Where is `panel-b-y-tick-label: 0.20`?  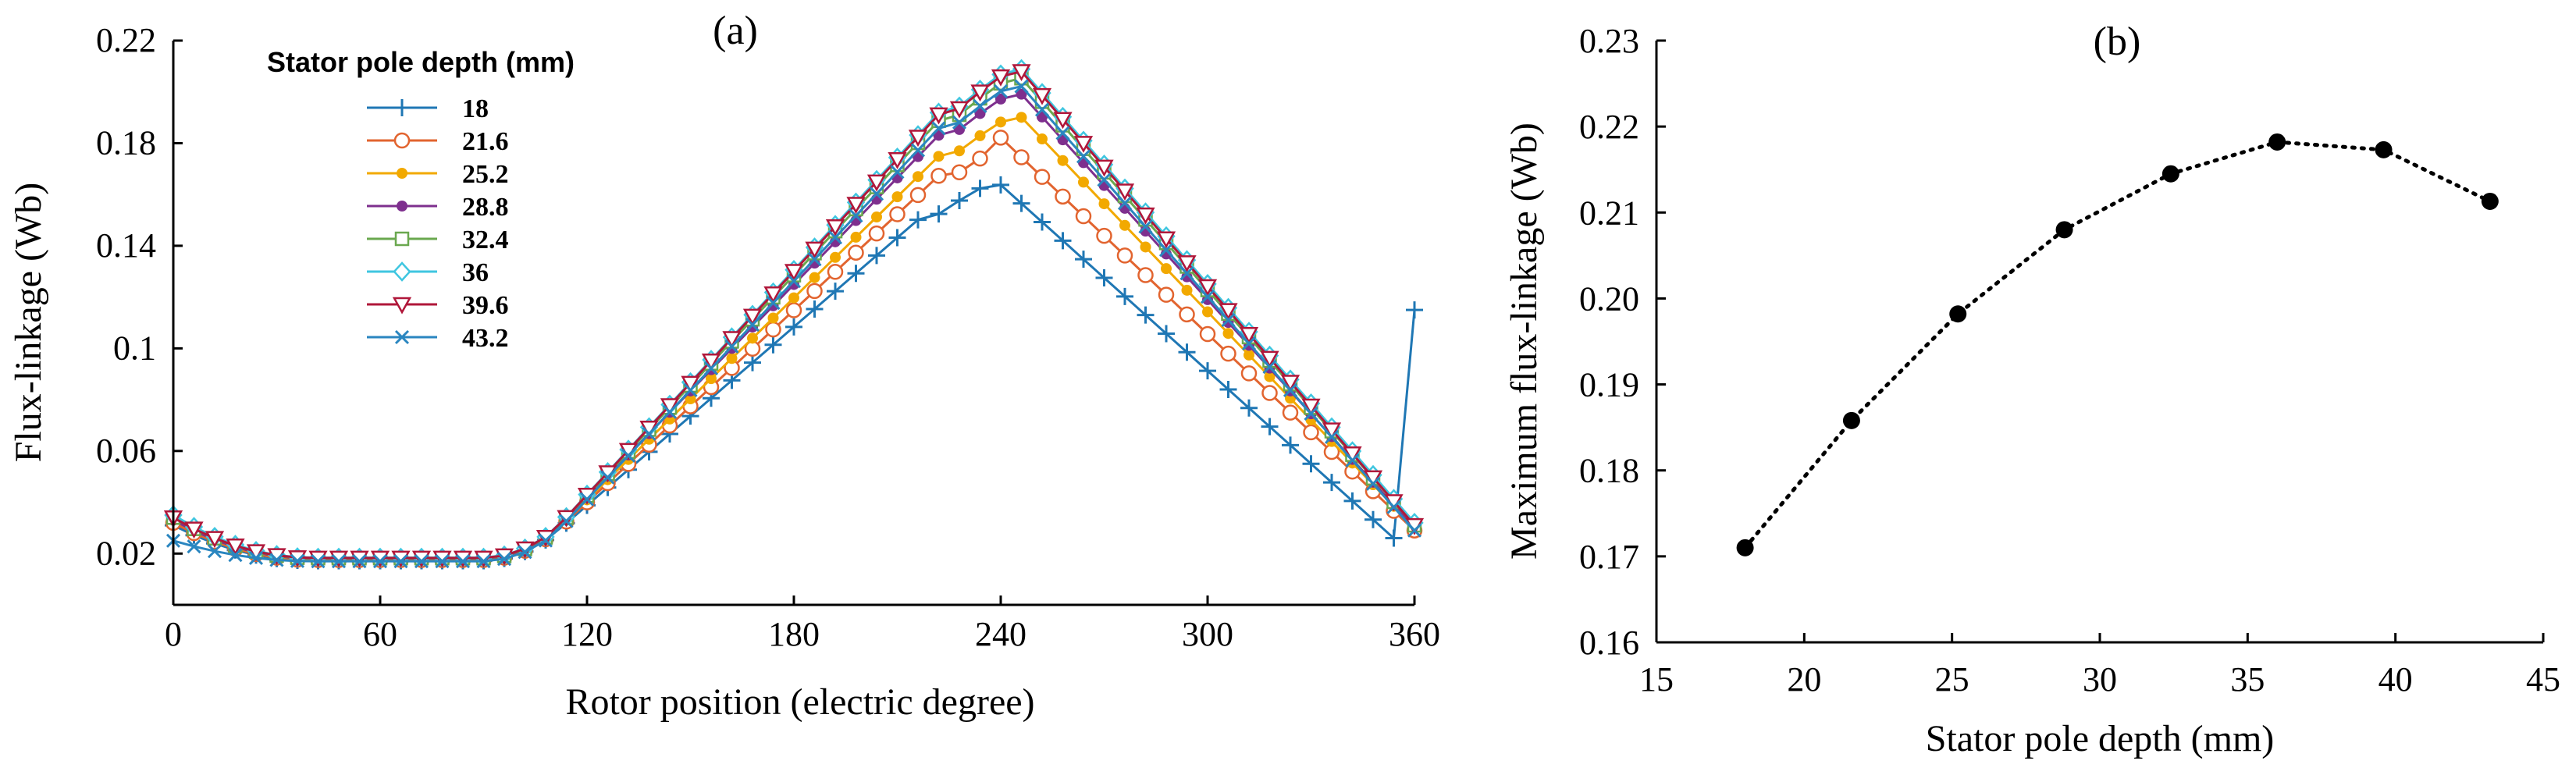
panel-b-y-tick-label: 0.20 is located at coordinates (1609, 298).